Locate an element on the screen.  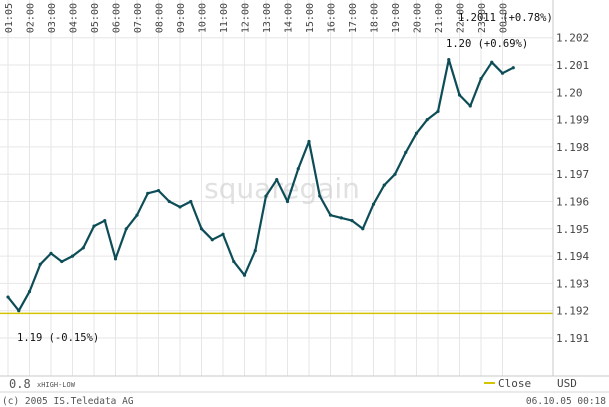
x-tick-label: 02:00 is located at coordinates (31, 18).